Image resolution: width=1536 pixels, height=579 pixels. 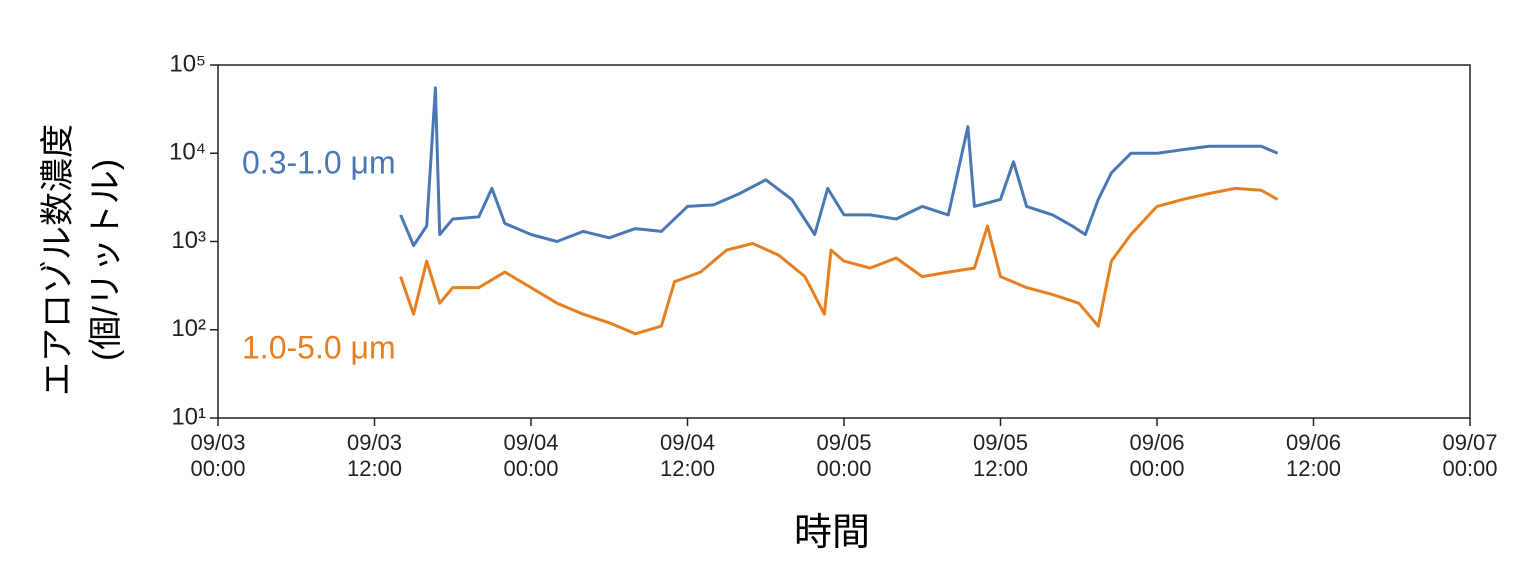 What do you see at coordinates (839, 261) in the screenshot?
I see `series-line` at bounding box center [839, 261].